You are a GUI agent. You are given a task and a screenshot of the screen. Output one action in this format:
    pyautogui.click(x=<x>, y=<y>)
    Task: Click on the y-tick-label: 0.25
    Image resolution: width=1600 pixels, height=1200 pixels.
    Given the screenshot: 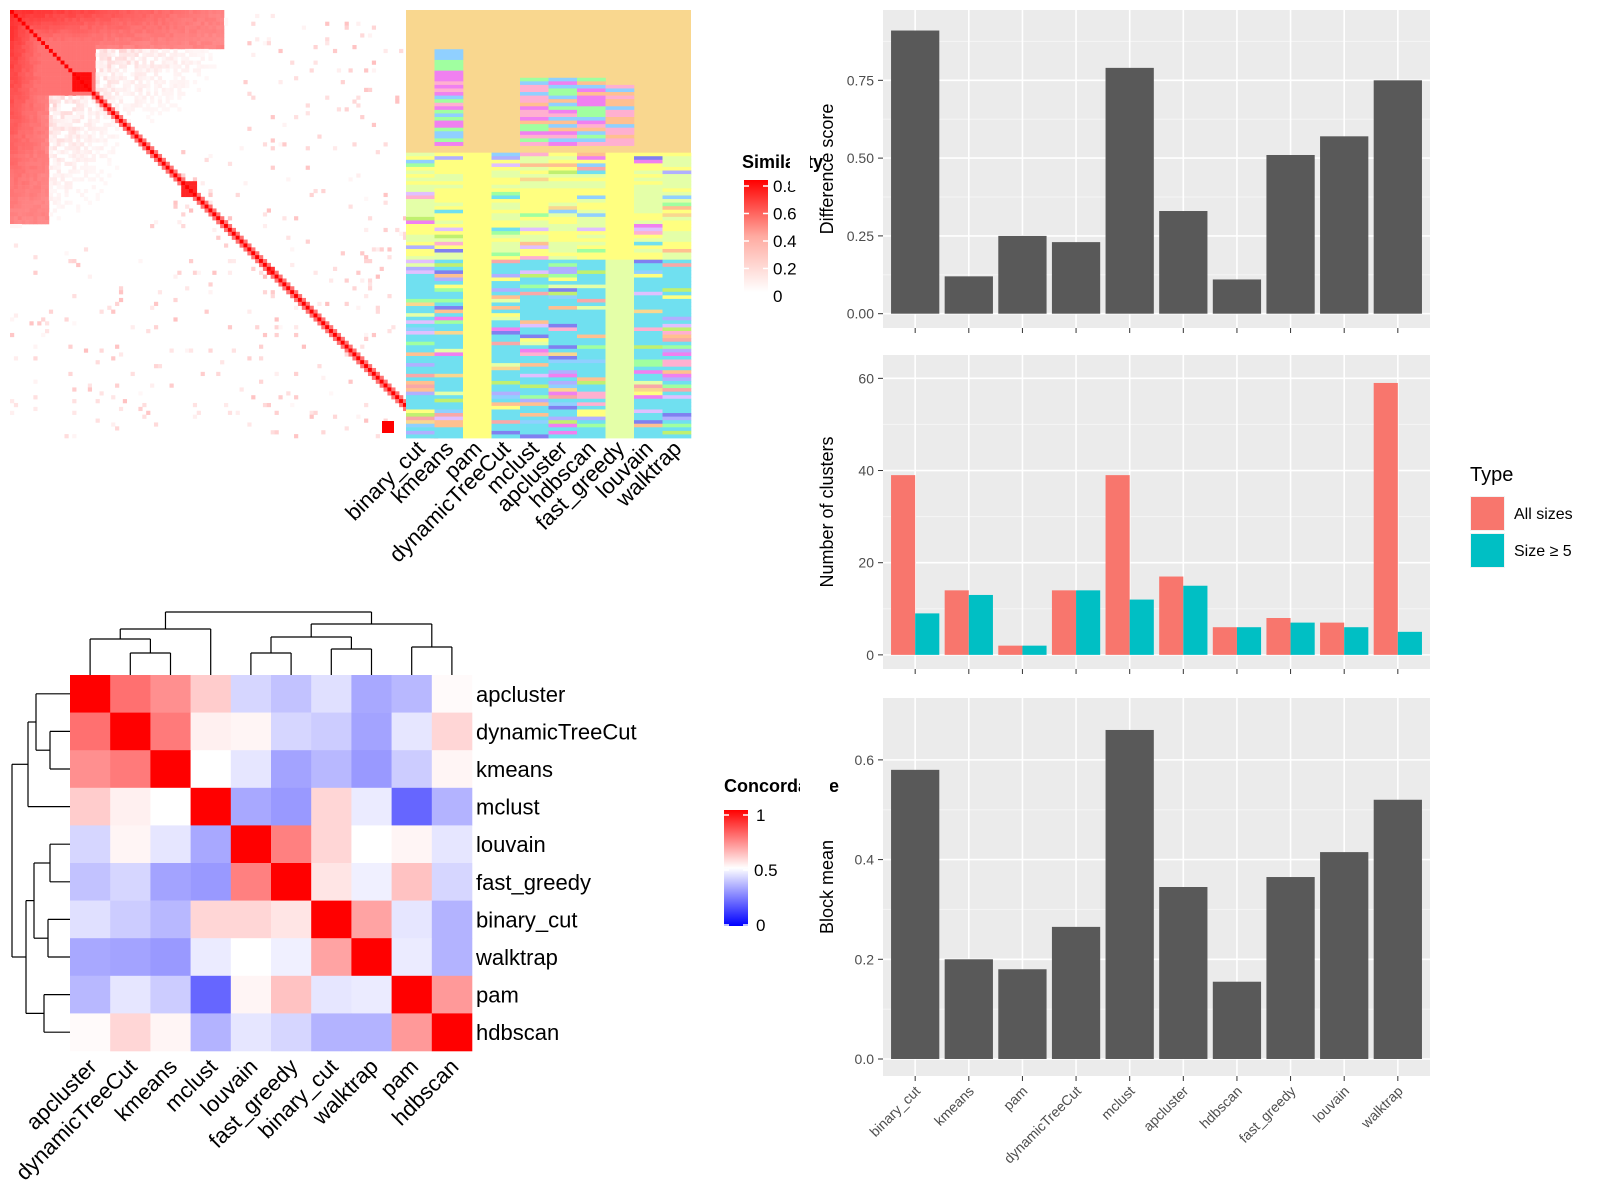 What is the action you would take?
    pyautogui.click(x=860, y=236)
    